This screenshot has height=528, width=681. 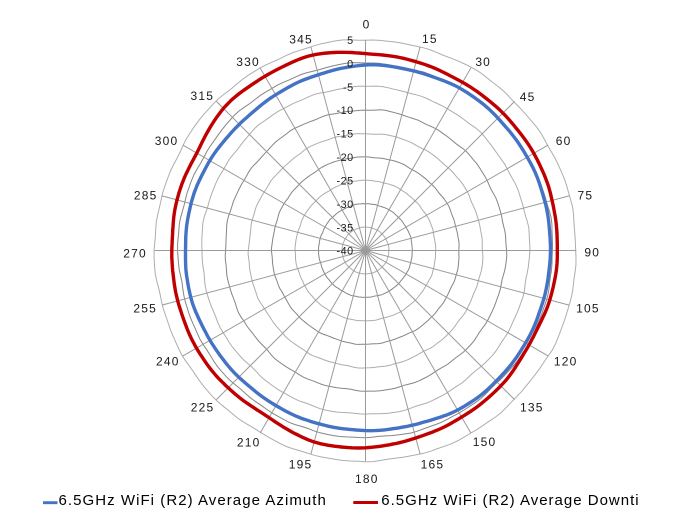 I want to click on svg-text: -35, so click(x=344, y=228).